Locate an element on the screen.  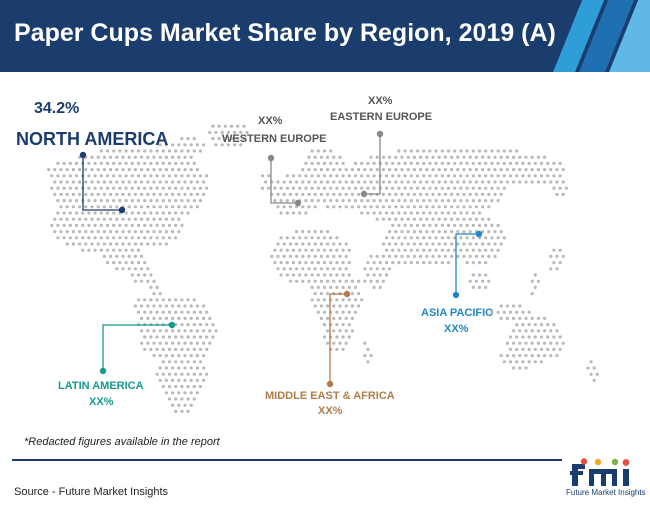
western-europe-label: WESTERN EUROPE is located at coordinates (274, 139).